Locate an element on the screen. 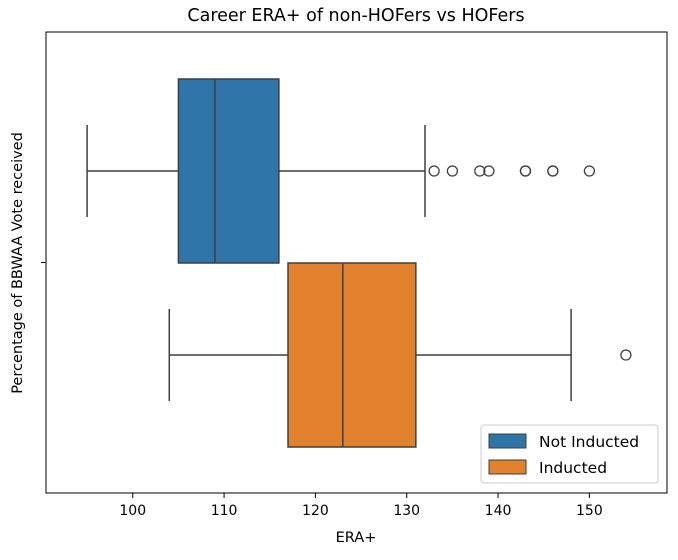  legend: Not Inducted Inducted is located at coordinates (569, 454).